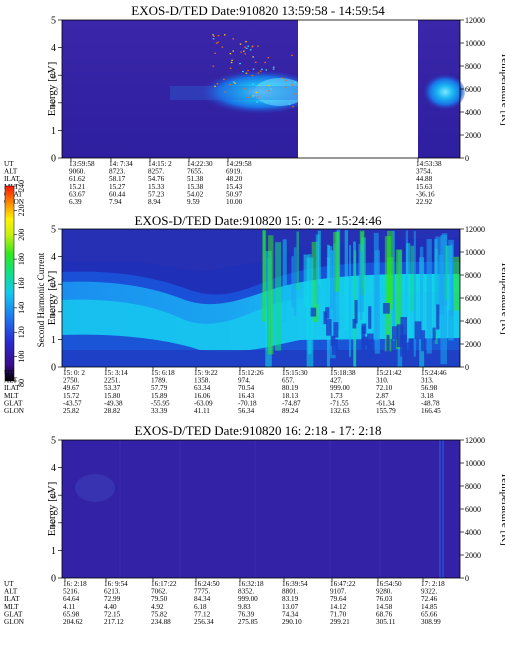 The image size is (505, 649). I want to click on temperature-tick-label: 10000, so click(475, 252).